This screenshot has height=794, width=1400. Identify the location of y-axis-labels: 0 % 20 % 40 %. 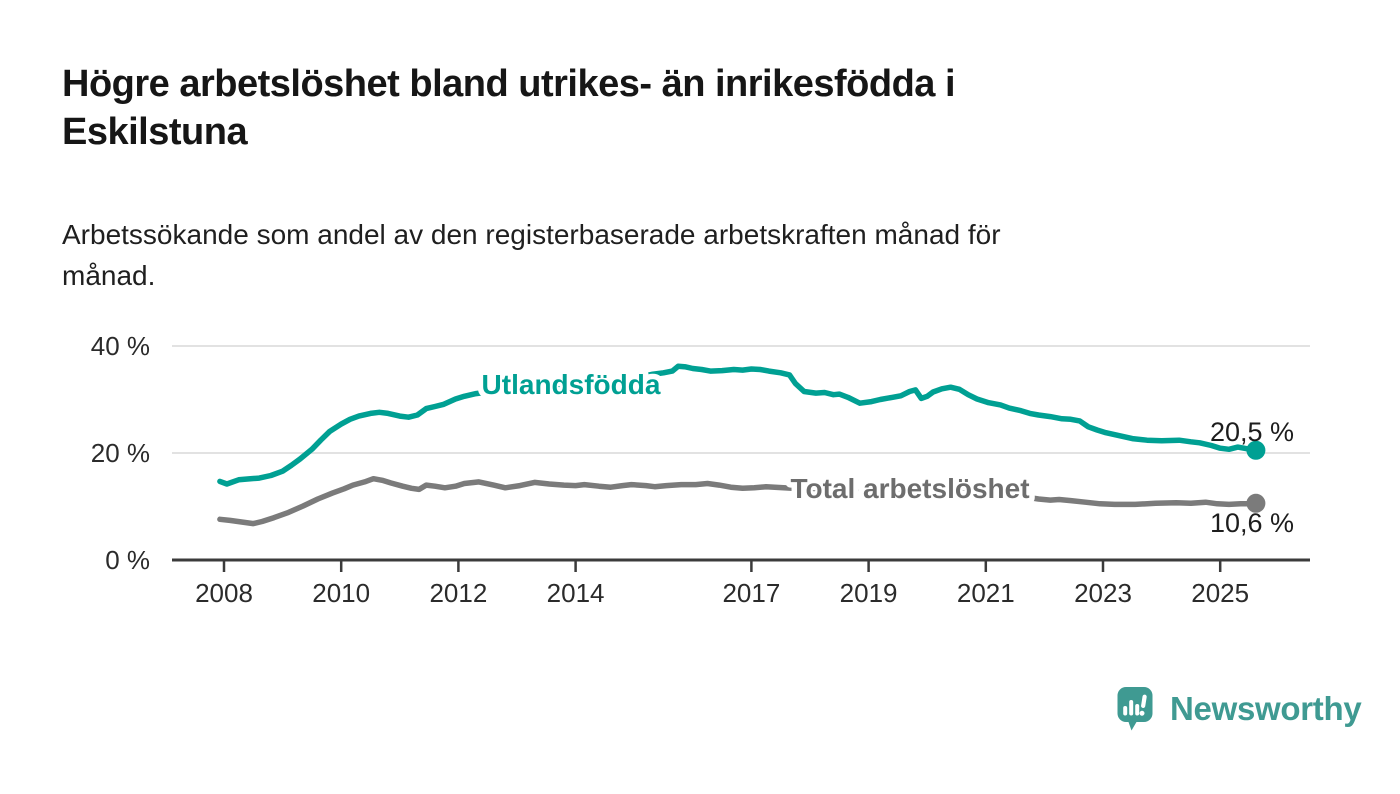
(120, 453).